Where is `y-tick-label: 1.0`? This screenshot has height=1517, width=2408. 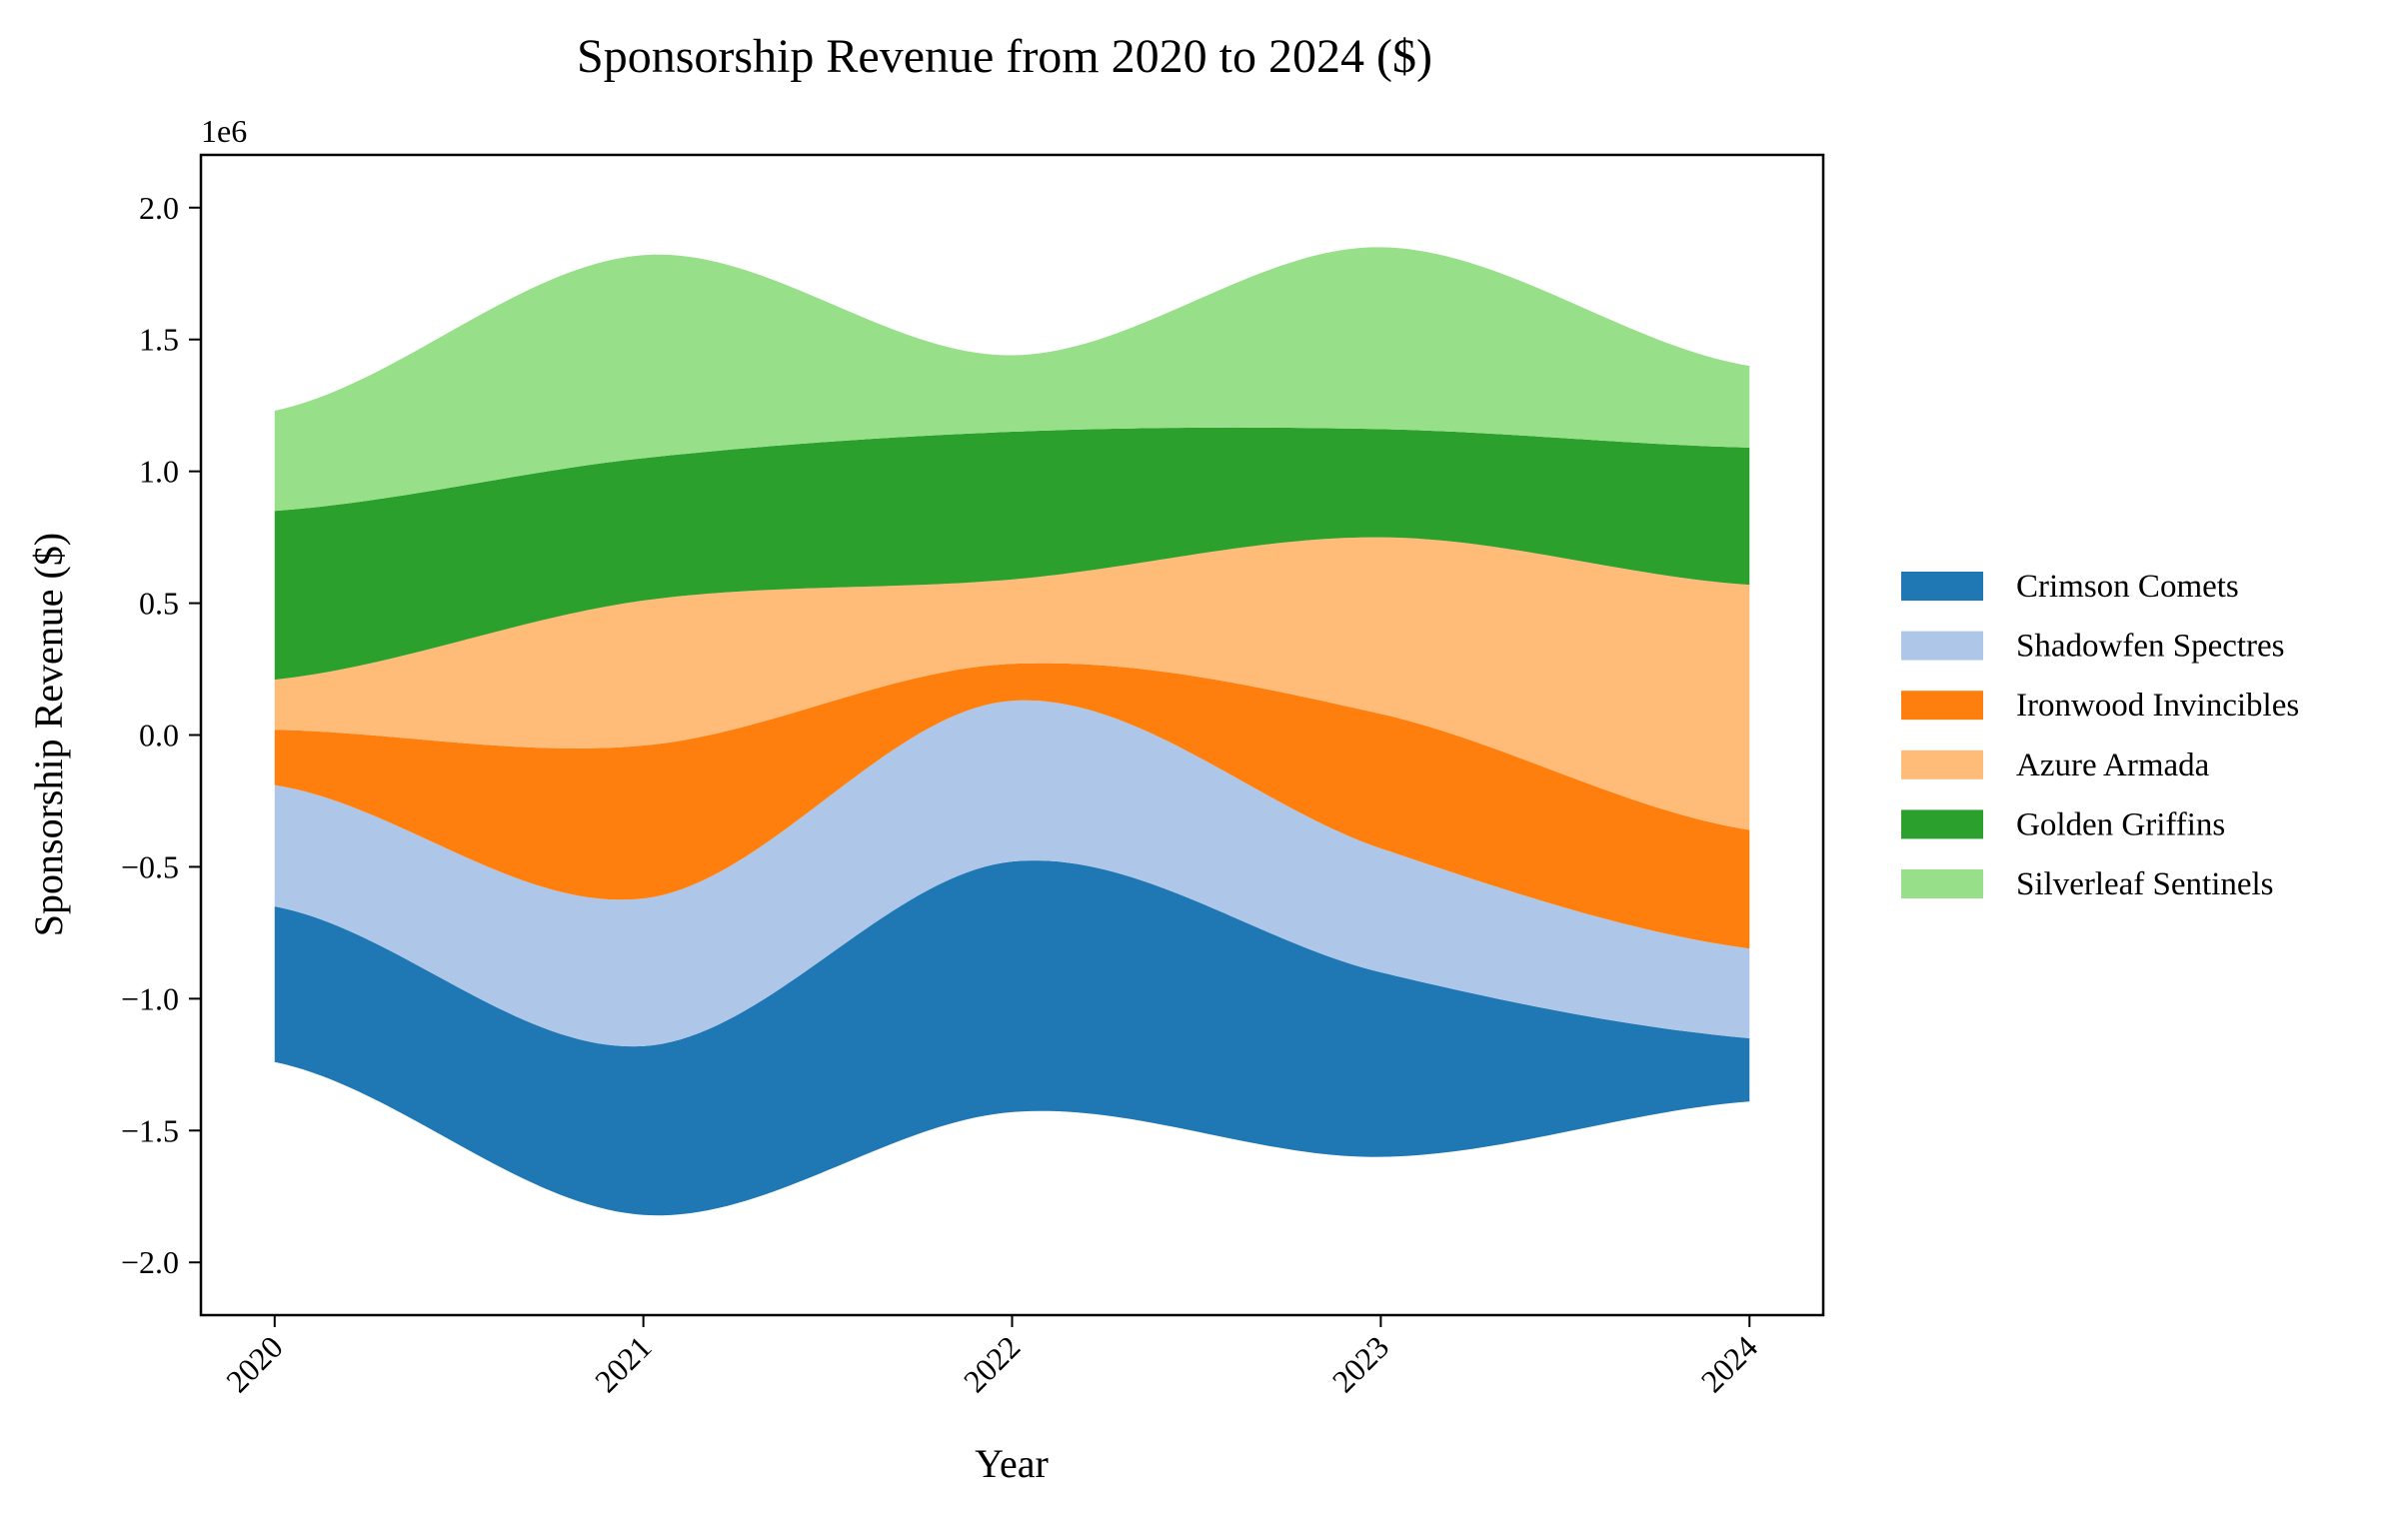 y-tick-label: 1.0 is located at coordinates (159, 472).